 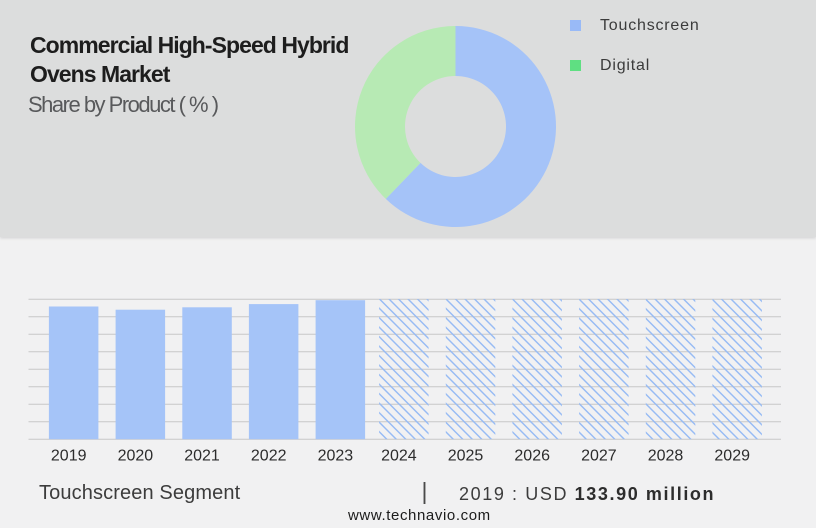 I want to click on svg-text: 2025, so click(x=466, y=456).